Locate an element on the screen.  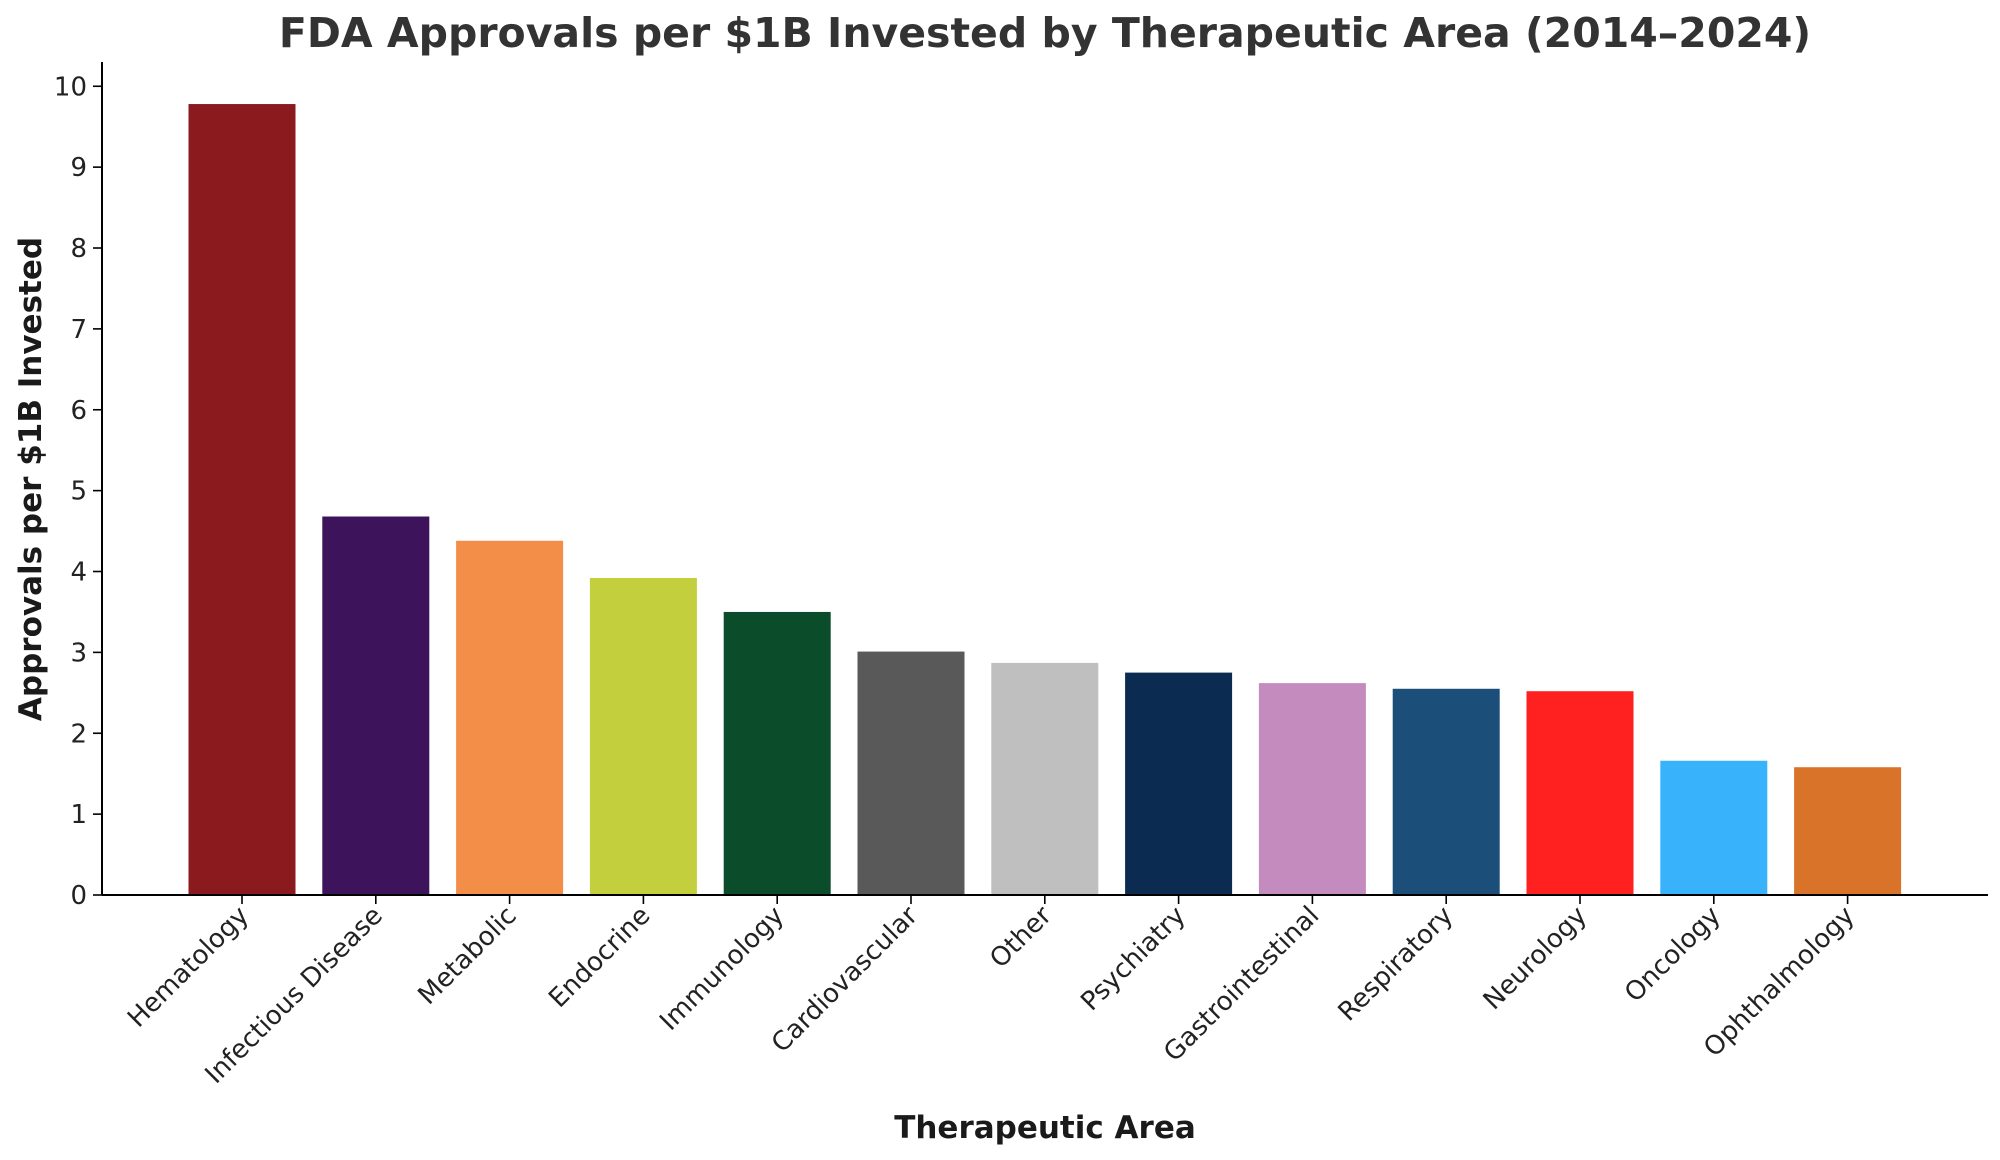
x-tick-label-oncology: Oncology is located at coordinates (1673, 955).